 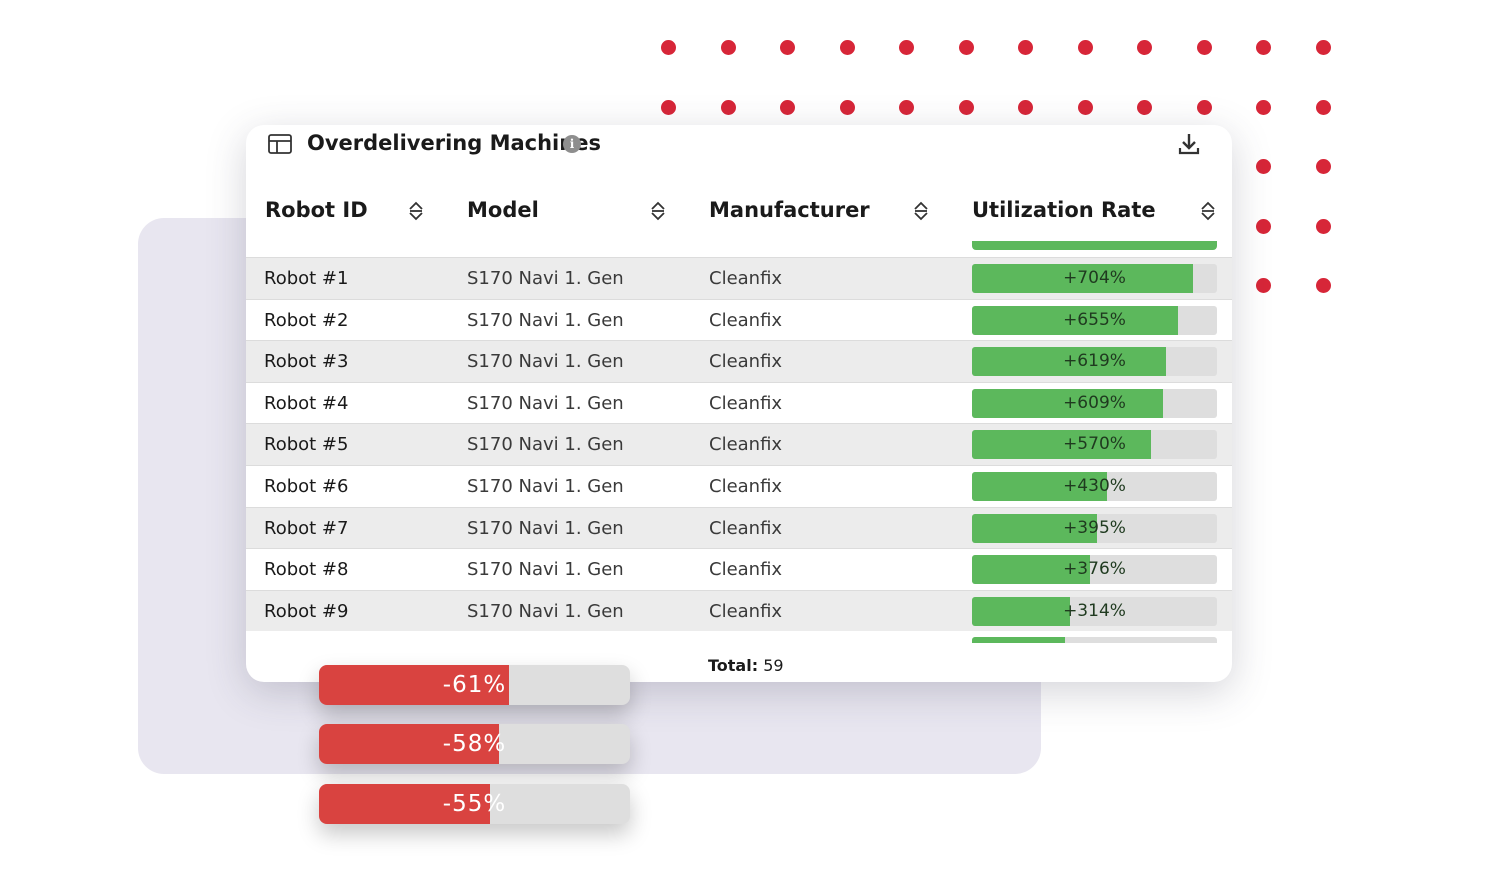 I want to click on underperforming-bar: -55%, so click(x=474, y=804).